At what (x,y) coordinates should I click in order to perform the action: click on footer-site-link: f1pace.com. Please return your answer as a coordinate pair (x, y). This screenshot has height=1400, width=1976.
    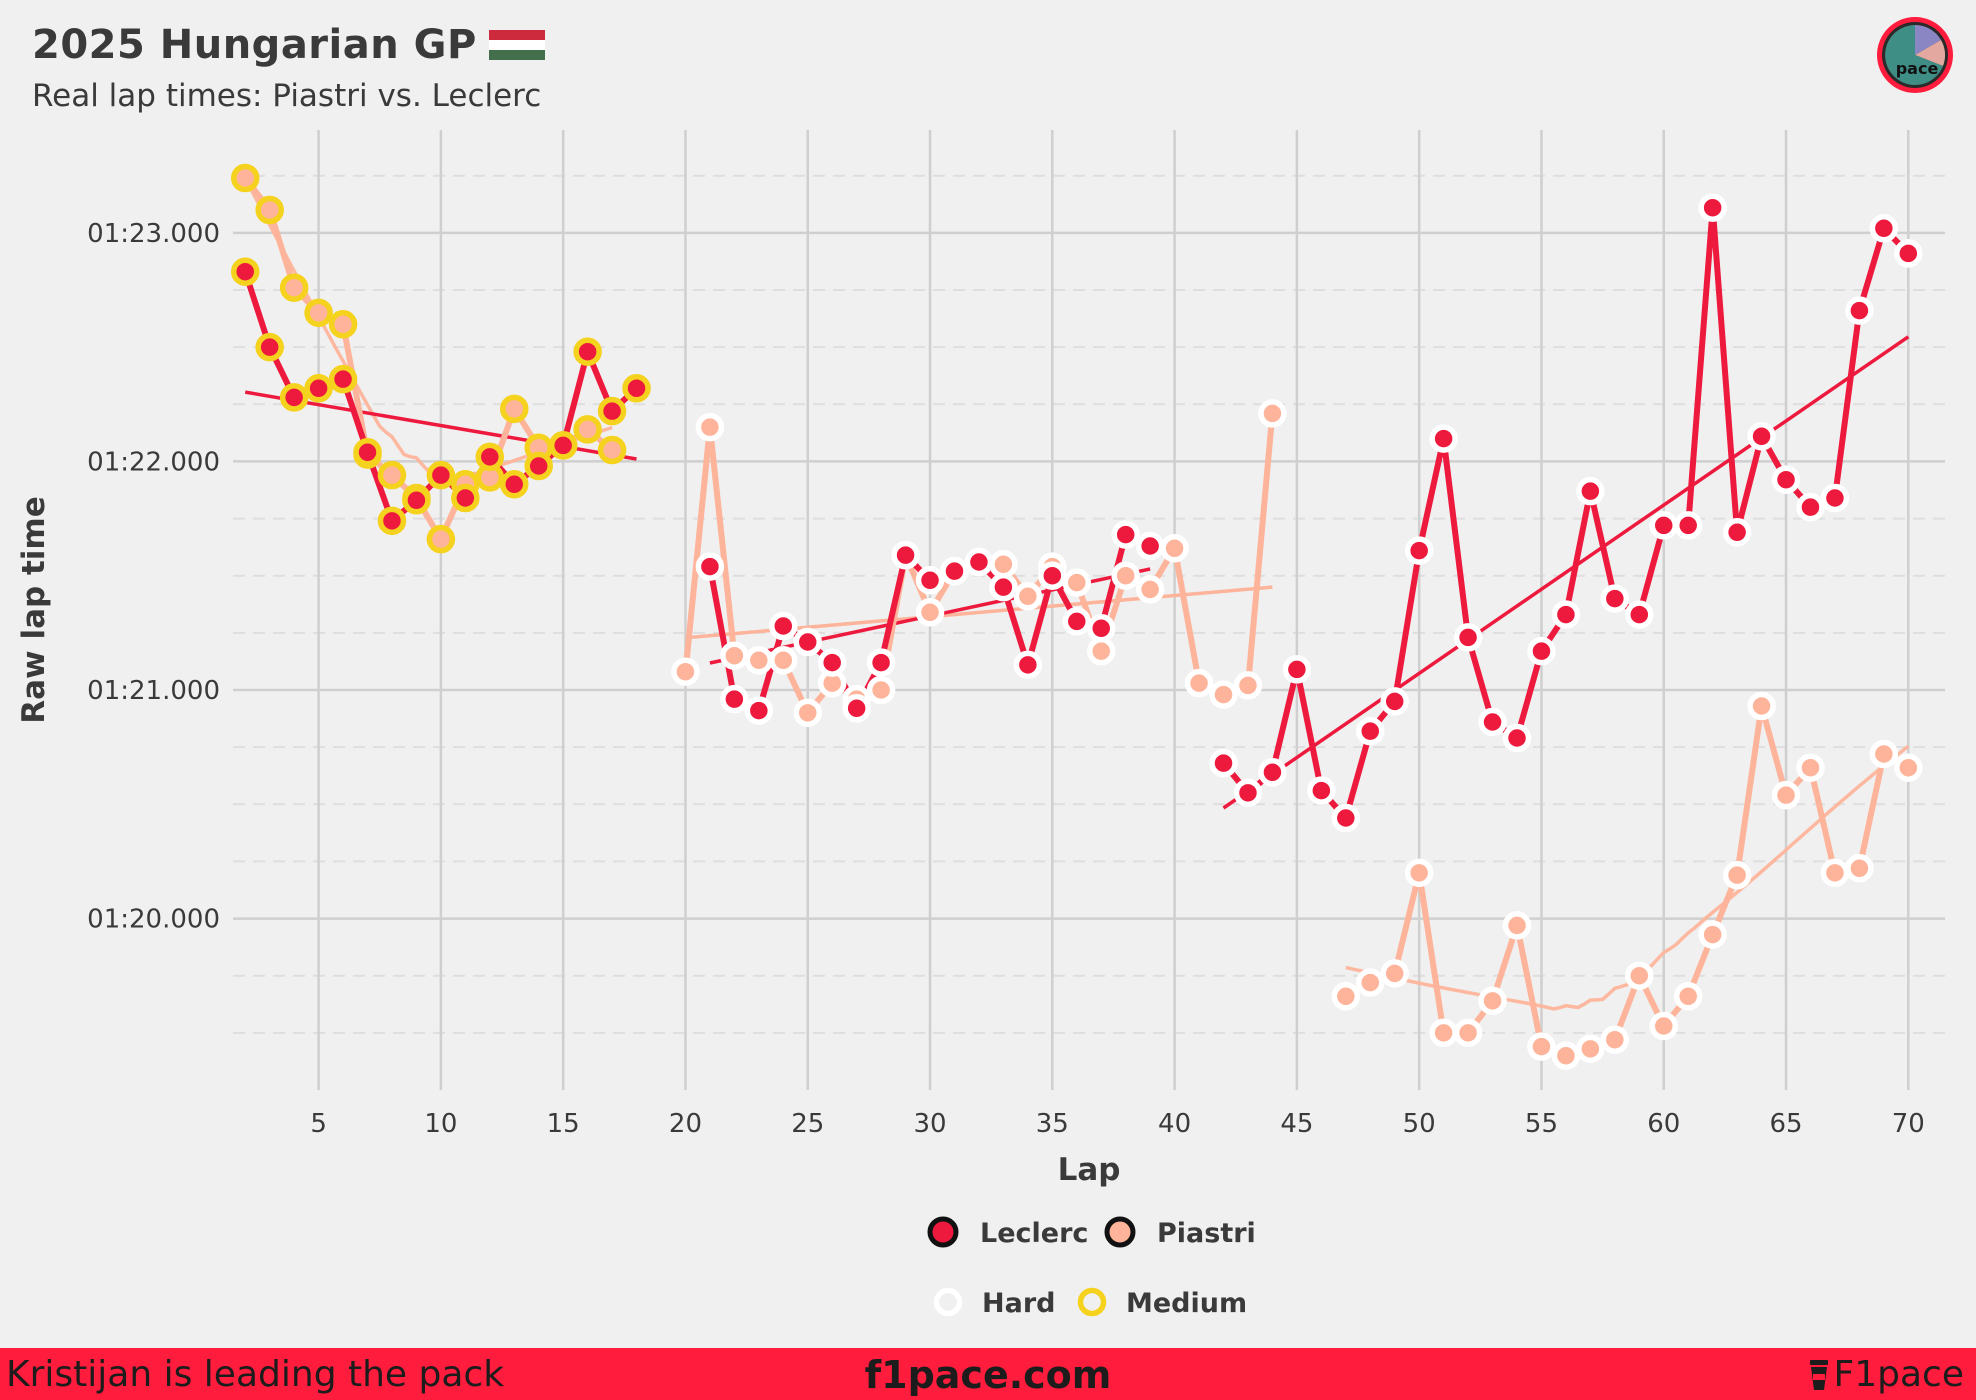
    Looking at the image, I should click on (988, 1375).